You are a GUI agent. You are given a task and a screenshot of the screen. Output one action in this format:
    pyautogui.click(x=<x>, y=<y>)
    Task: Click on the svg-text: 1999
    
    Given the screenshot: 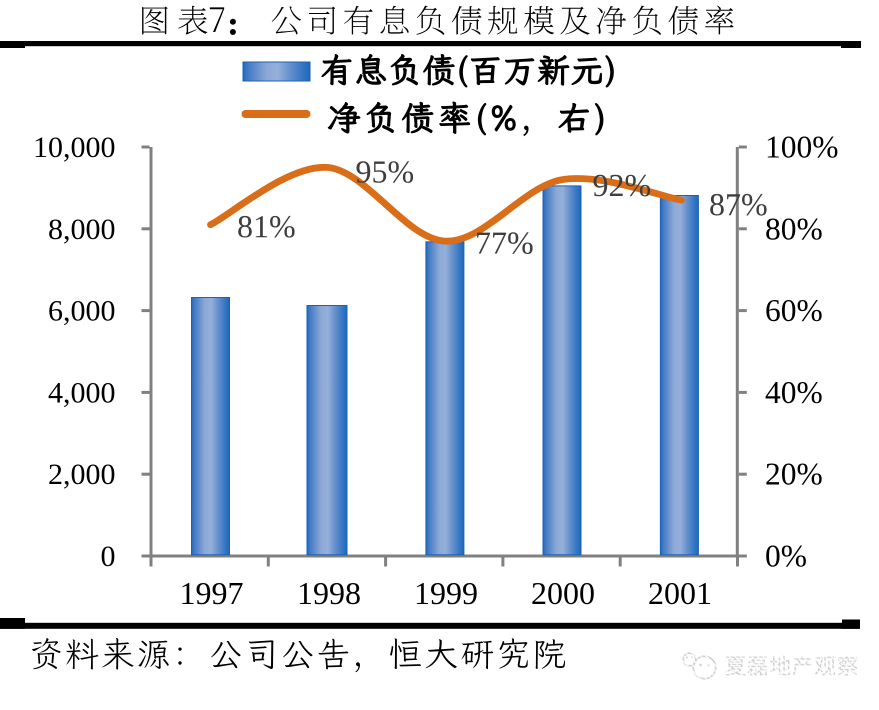 What is the action you would take?
    pyautogui.click(x=446, y=593)
    